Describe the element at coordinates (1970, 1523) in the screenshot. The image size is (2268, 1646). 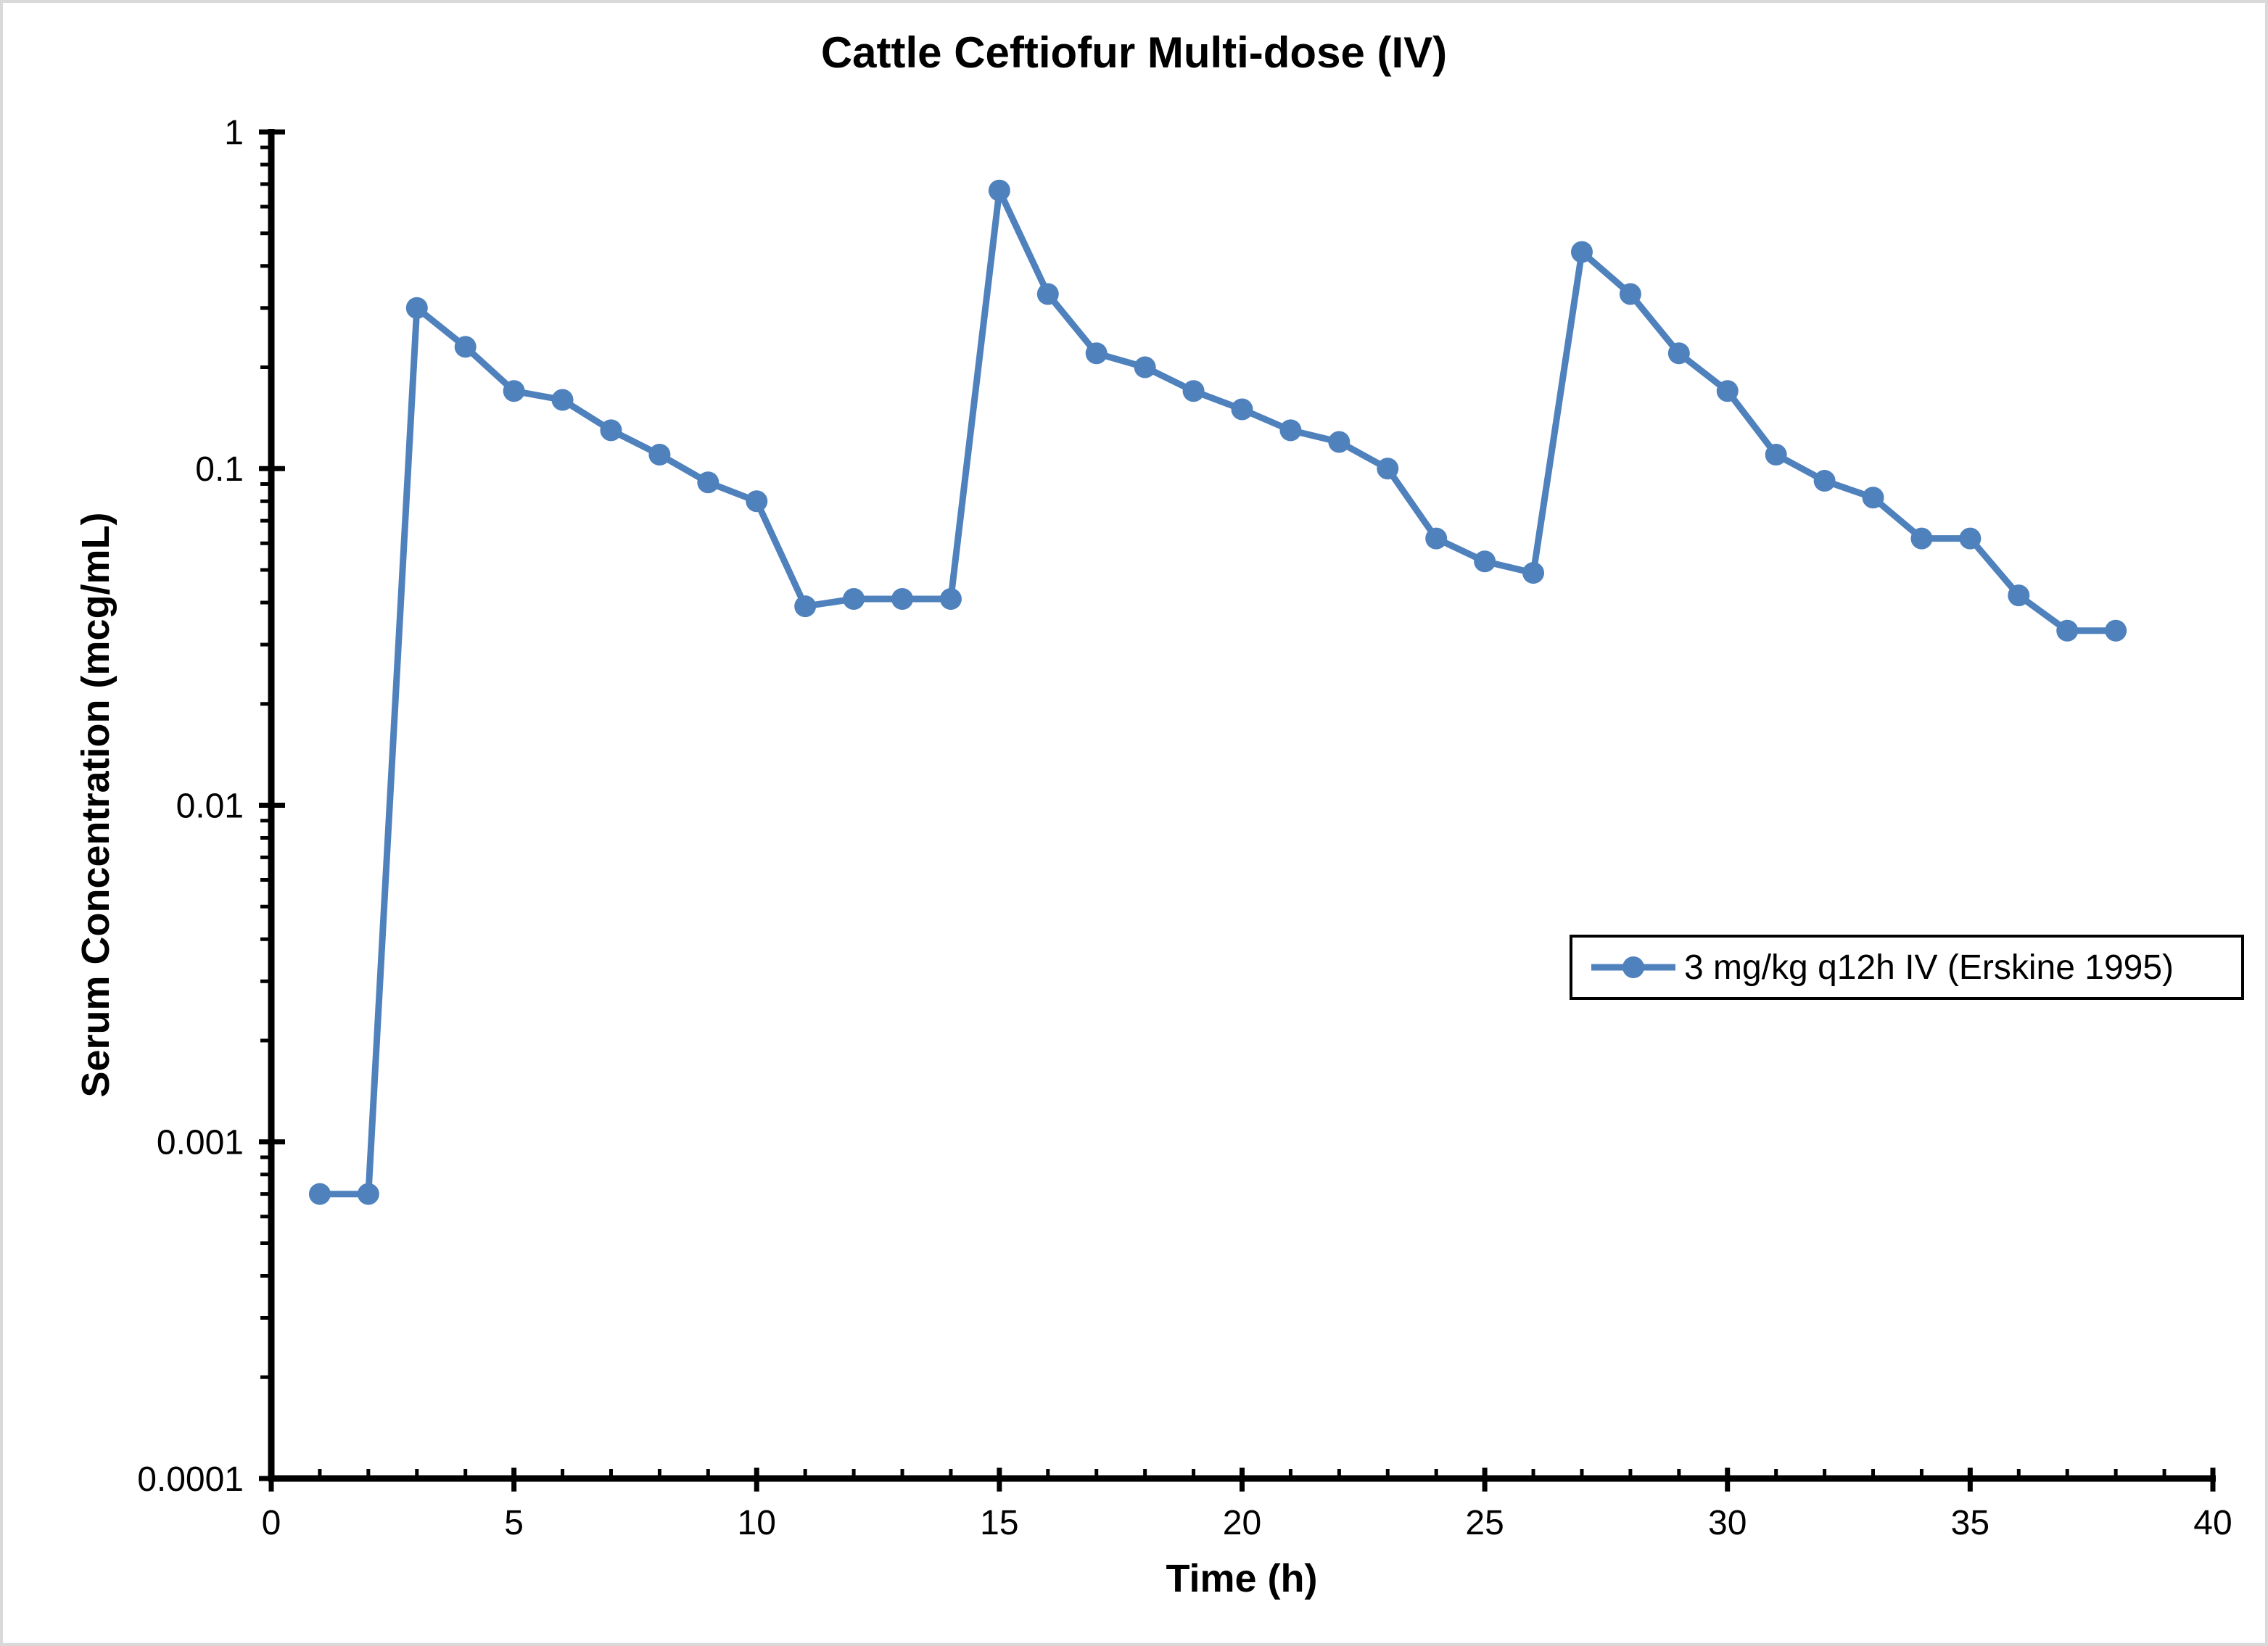
I see `x-tick-label: 35` at that location.